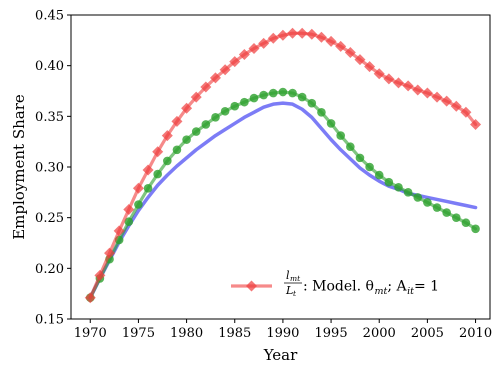 Image resolution: width=500 pixels, height=369 pixels. Describe the element at coordinates (427, 333) in the screenshot. I see `x-tick-label: 2005` at that location.